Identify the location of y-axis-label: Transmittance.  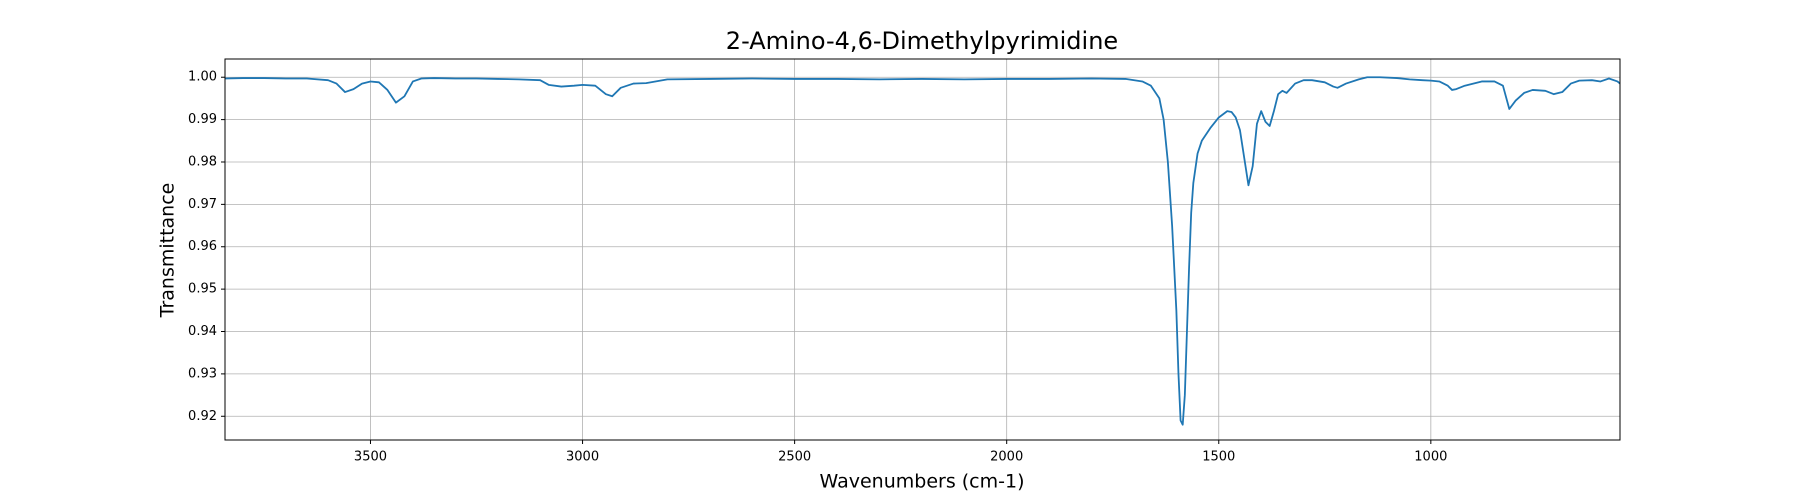
(168, 251).